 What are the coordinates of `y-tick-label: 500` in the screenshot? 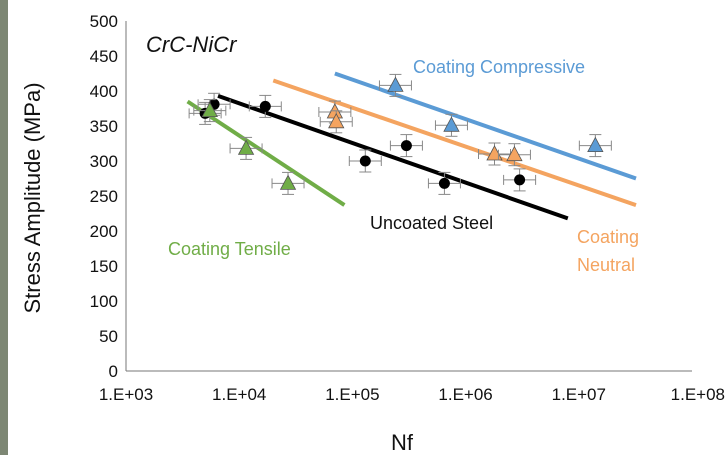 It's located at (104, 21).